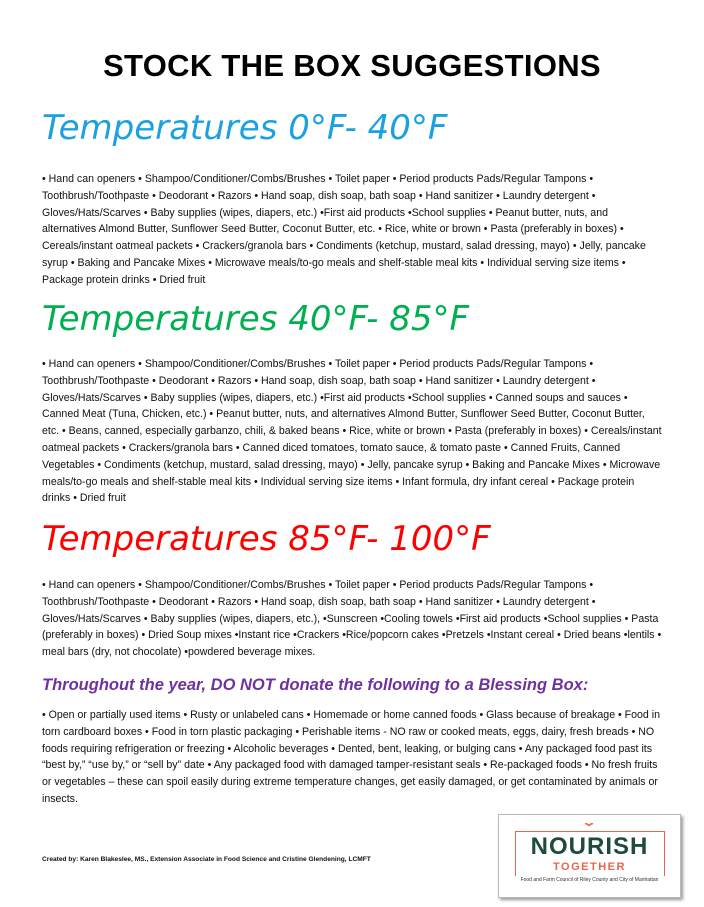  What do you see at coordinates (589, 825) in the screenshot?
I see `apple-icon` at bounding box center [589, 825].